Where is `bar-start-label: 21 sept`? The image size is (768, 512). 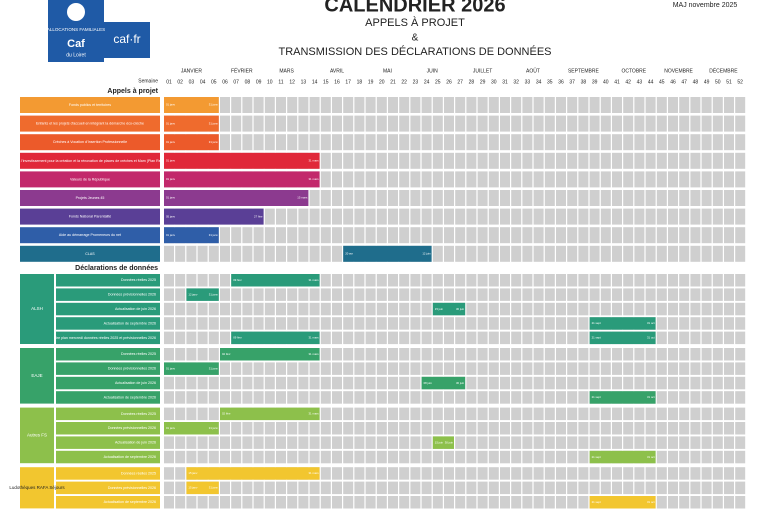 bar-start-label: 21 sept is located at coordinates (596, 502).